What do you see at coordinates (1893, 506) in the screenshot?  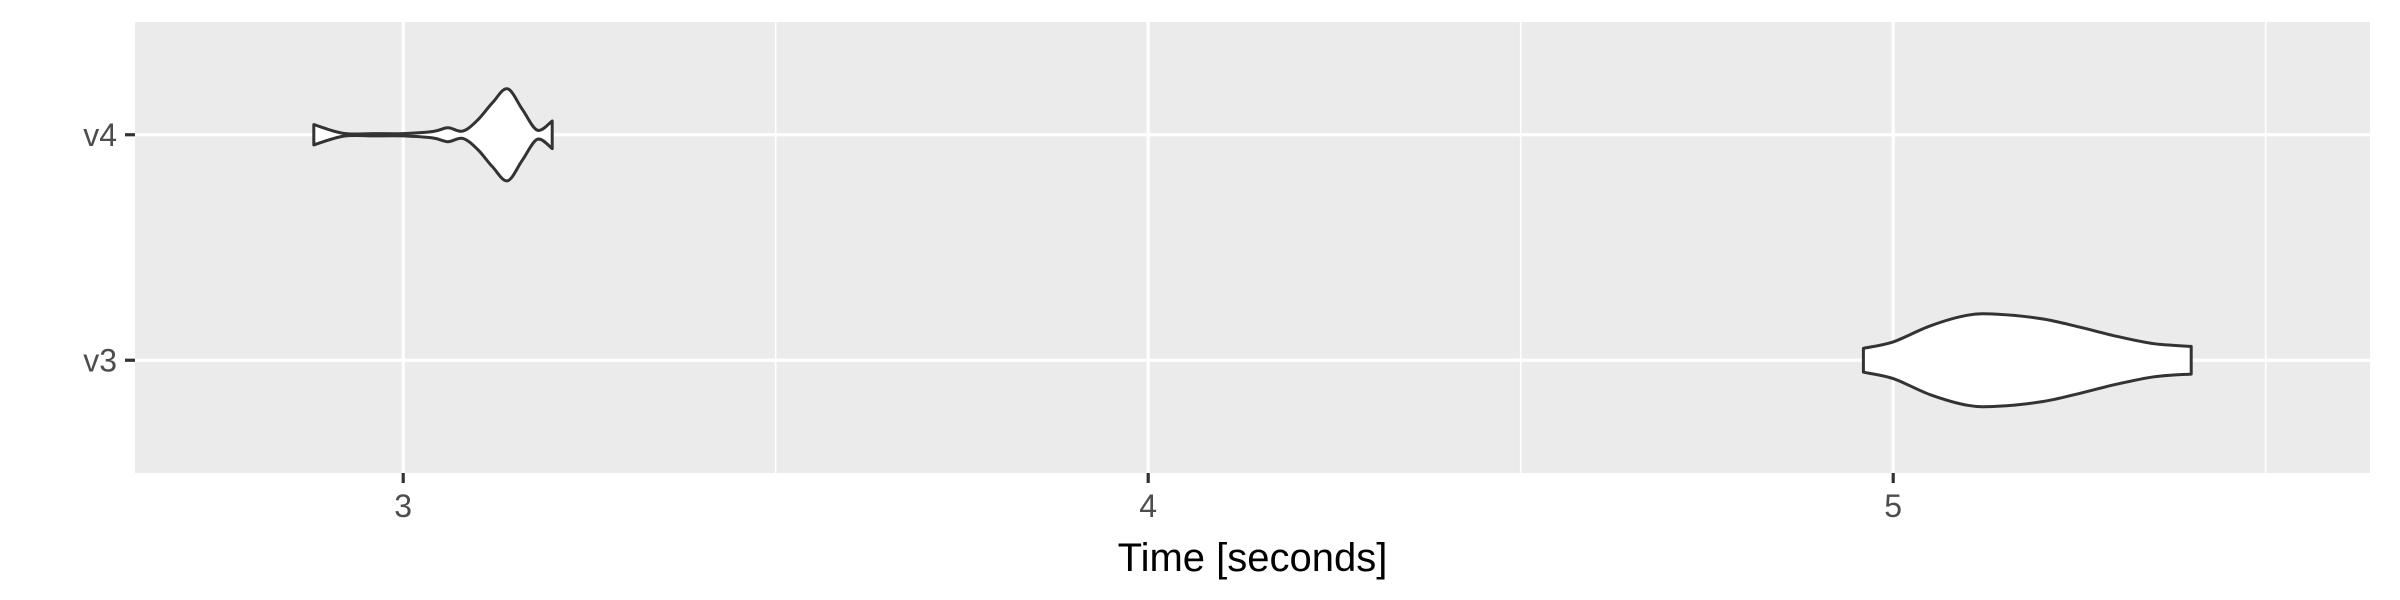 I see `x-tick-label: 5` at bounding box center [1893, 506].